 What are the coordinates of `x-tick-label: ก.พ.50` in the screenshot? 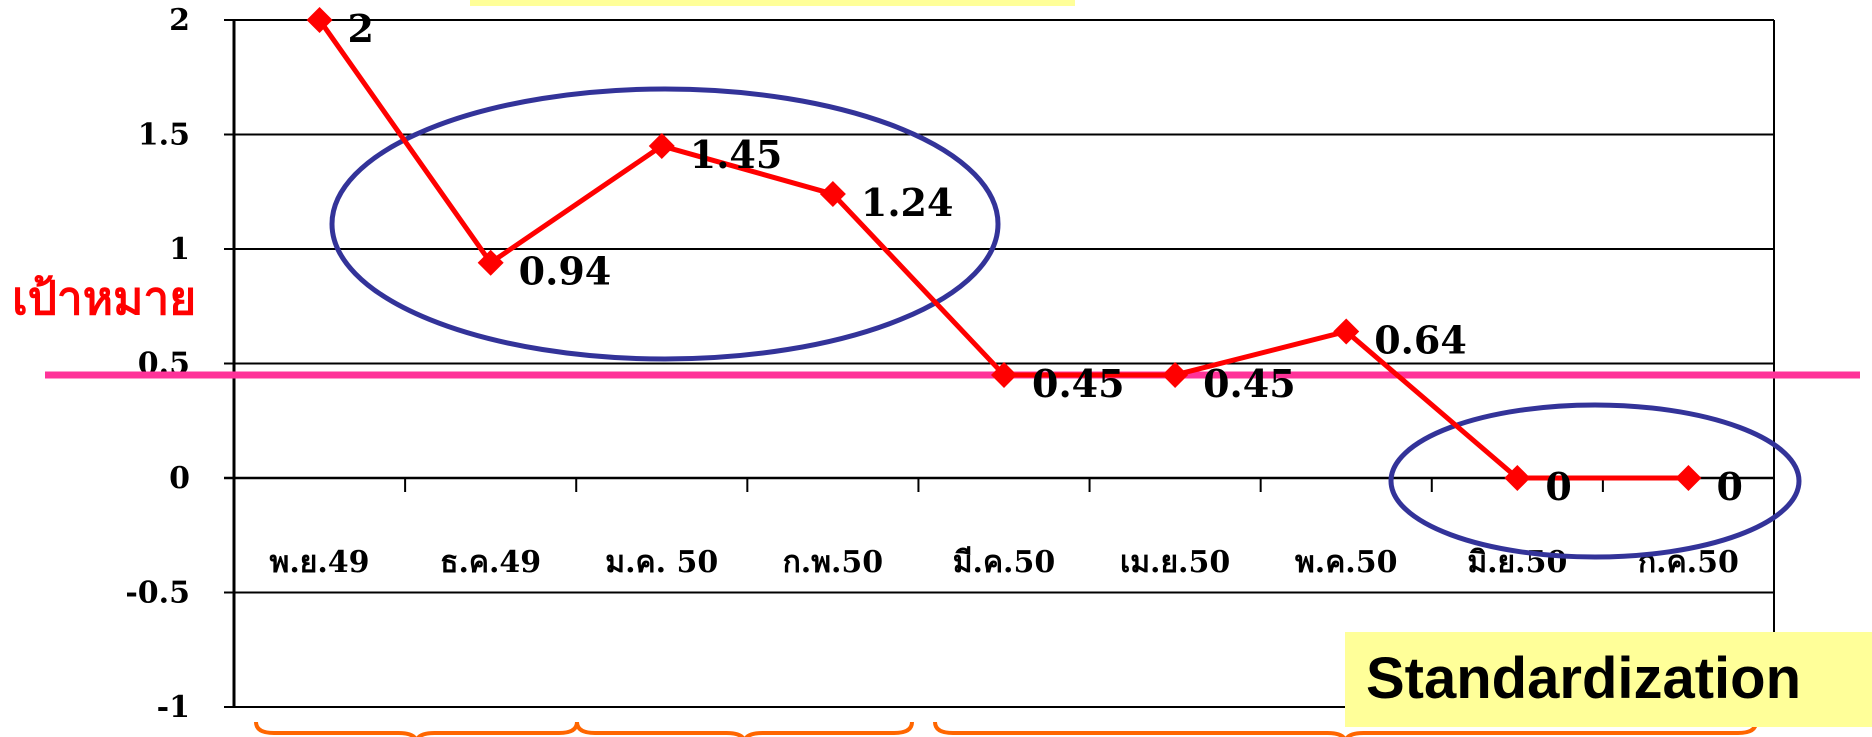 It's located at (833, 562).